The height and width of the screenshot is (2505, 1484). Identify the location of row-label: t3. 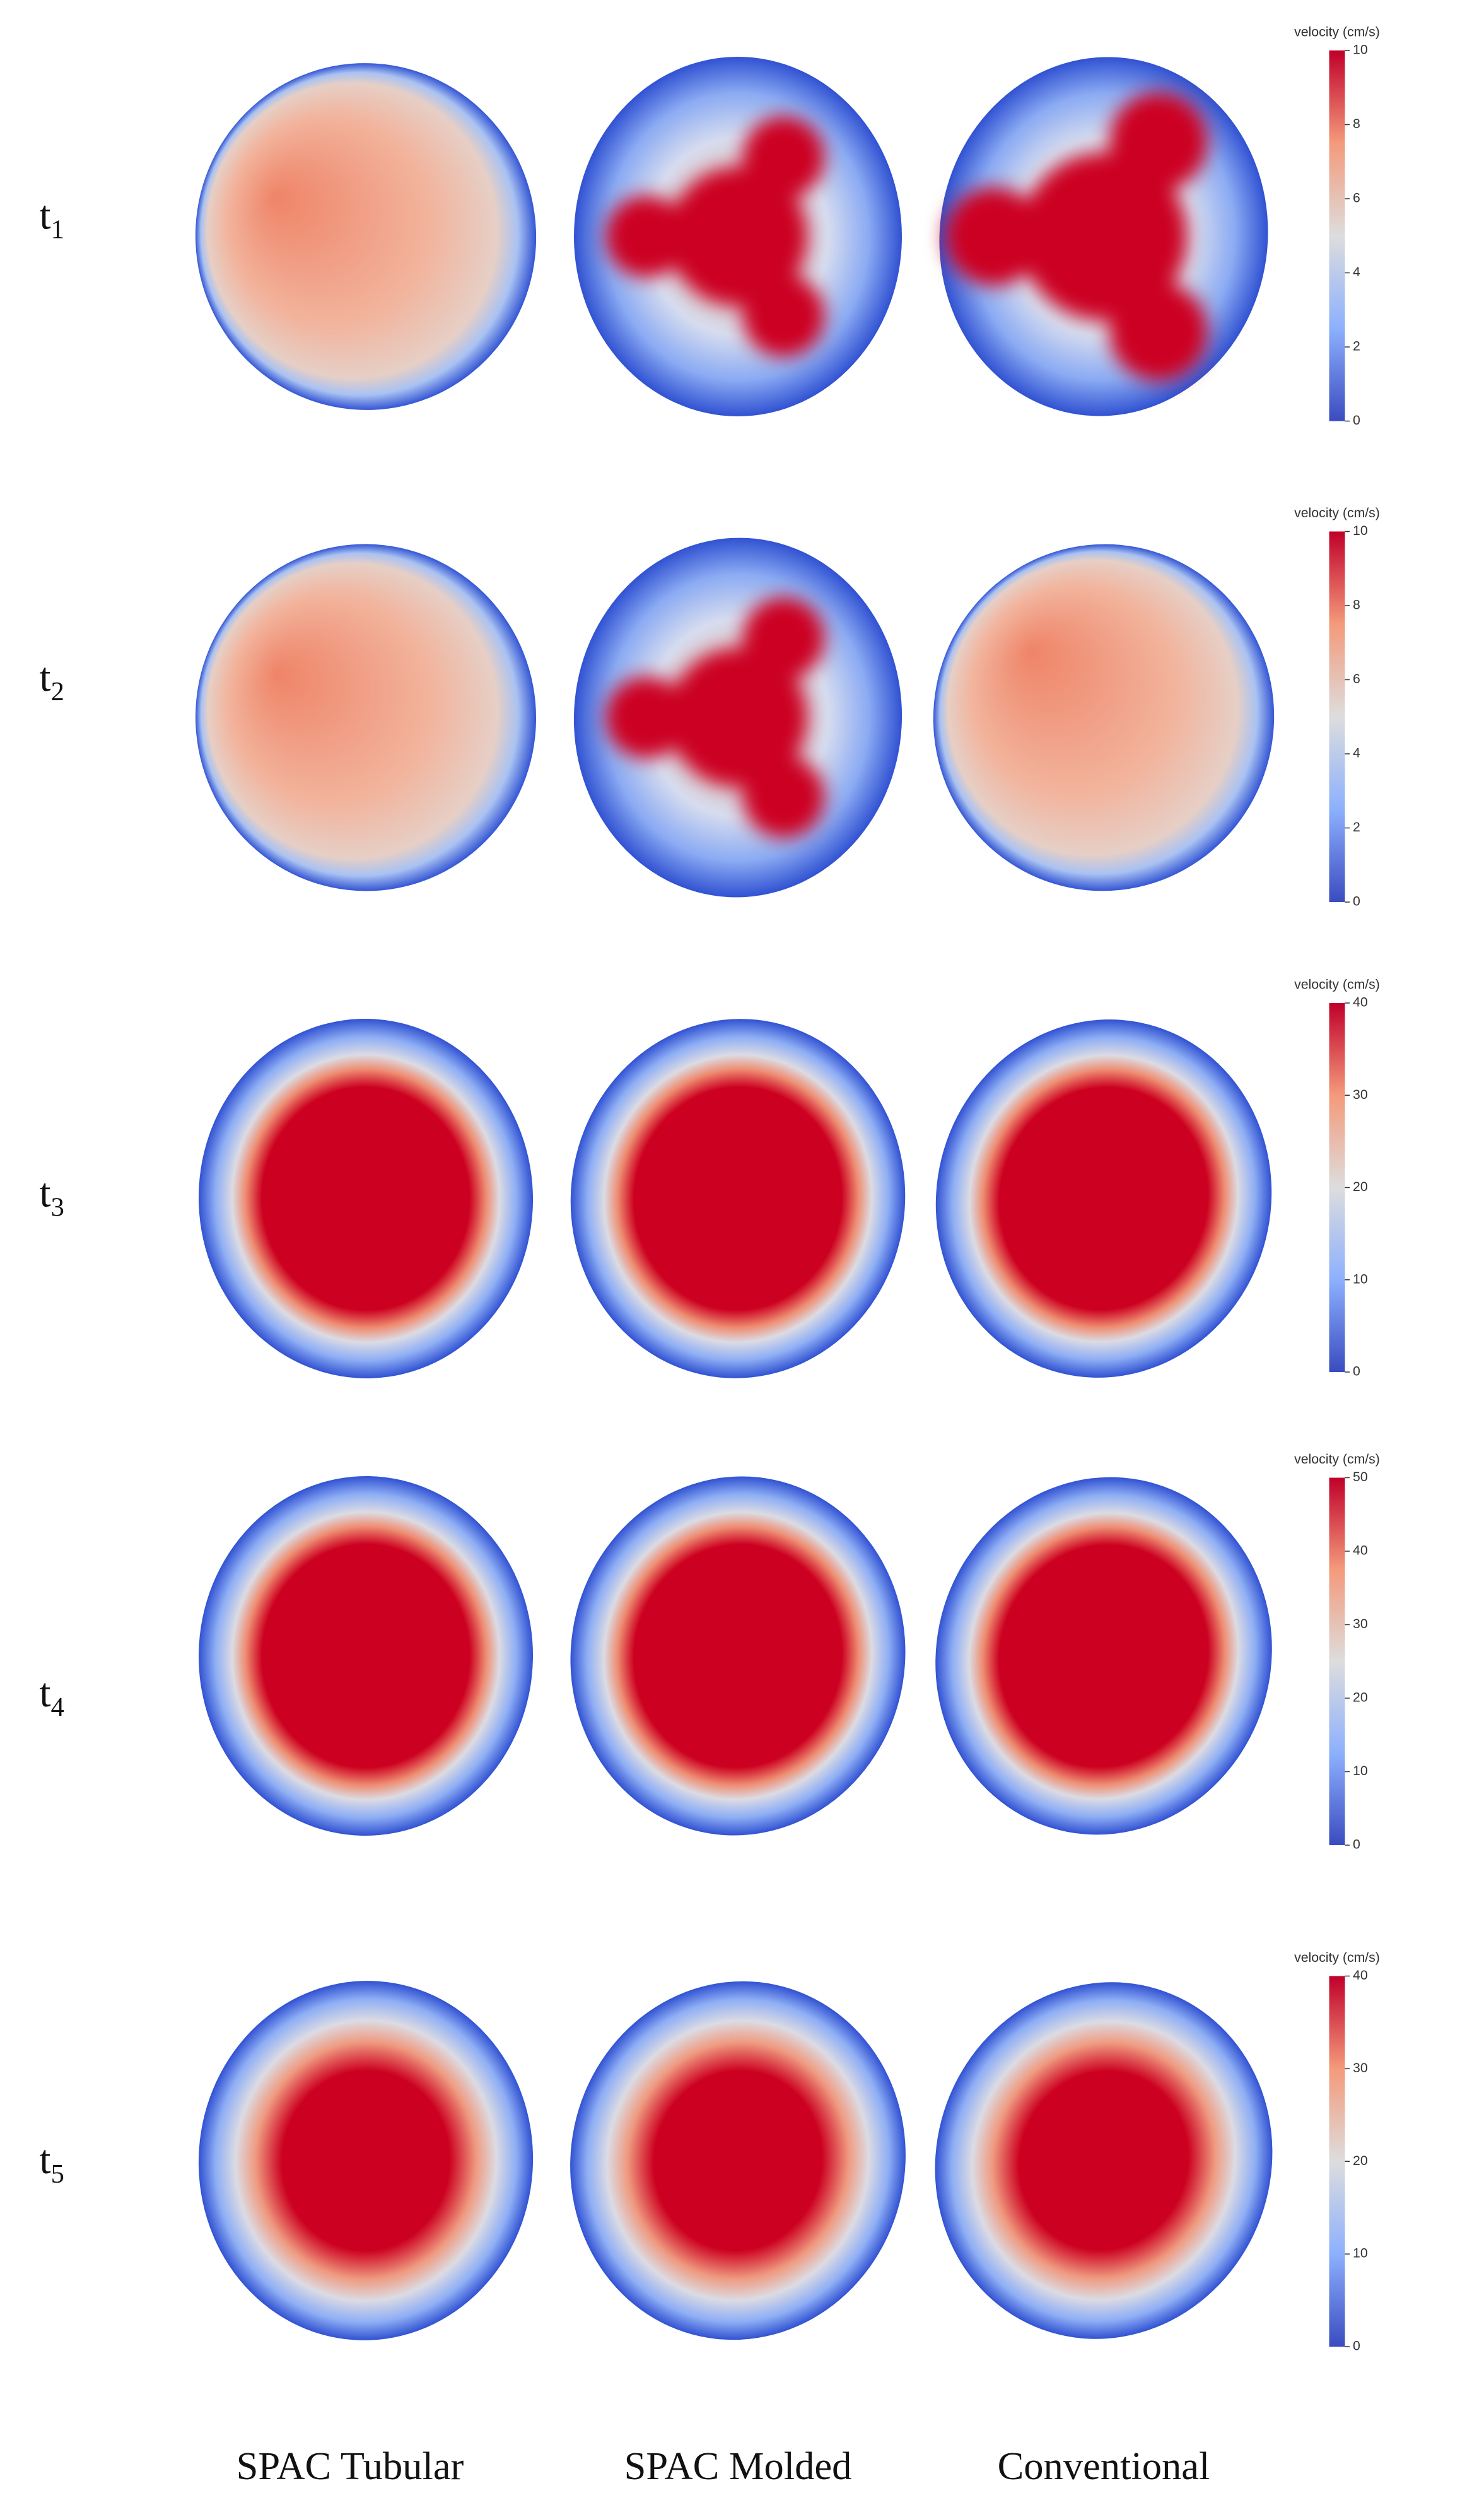
(52, 1197).